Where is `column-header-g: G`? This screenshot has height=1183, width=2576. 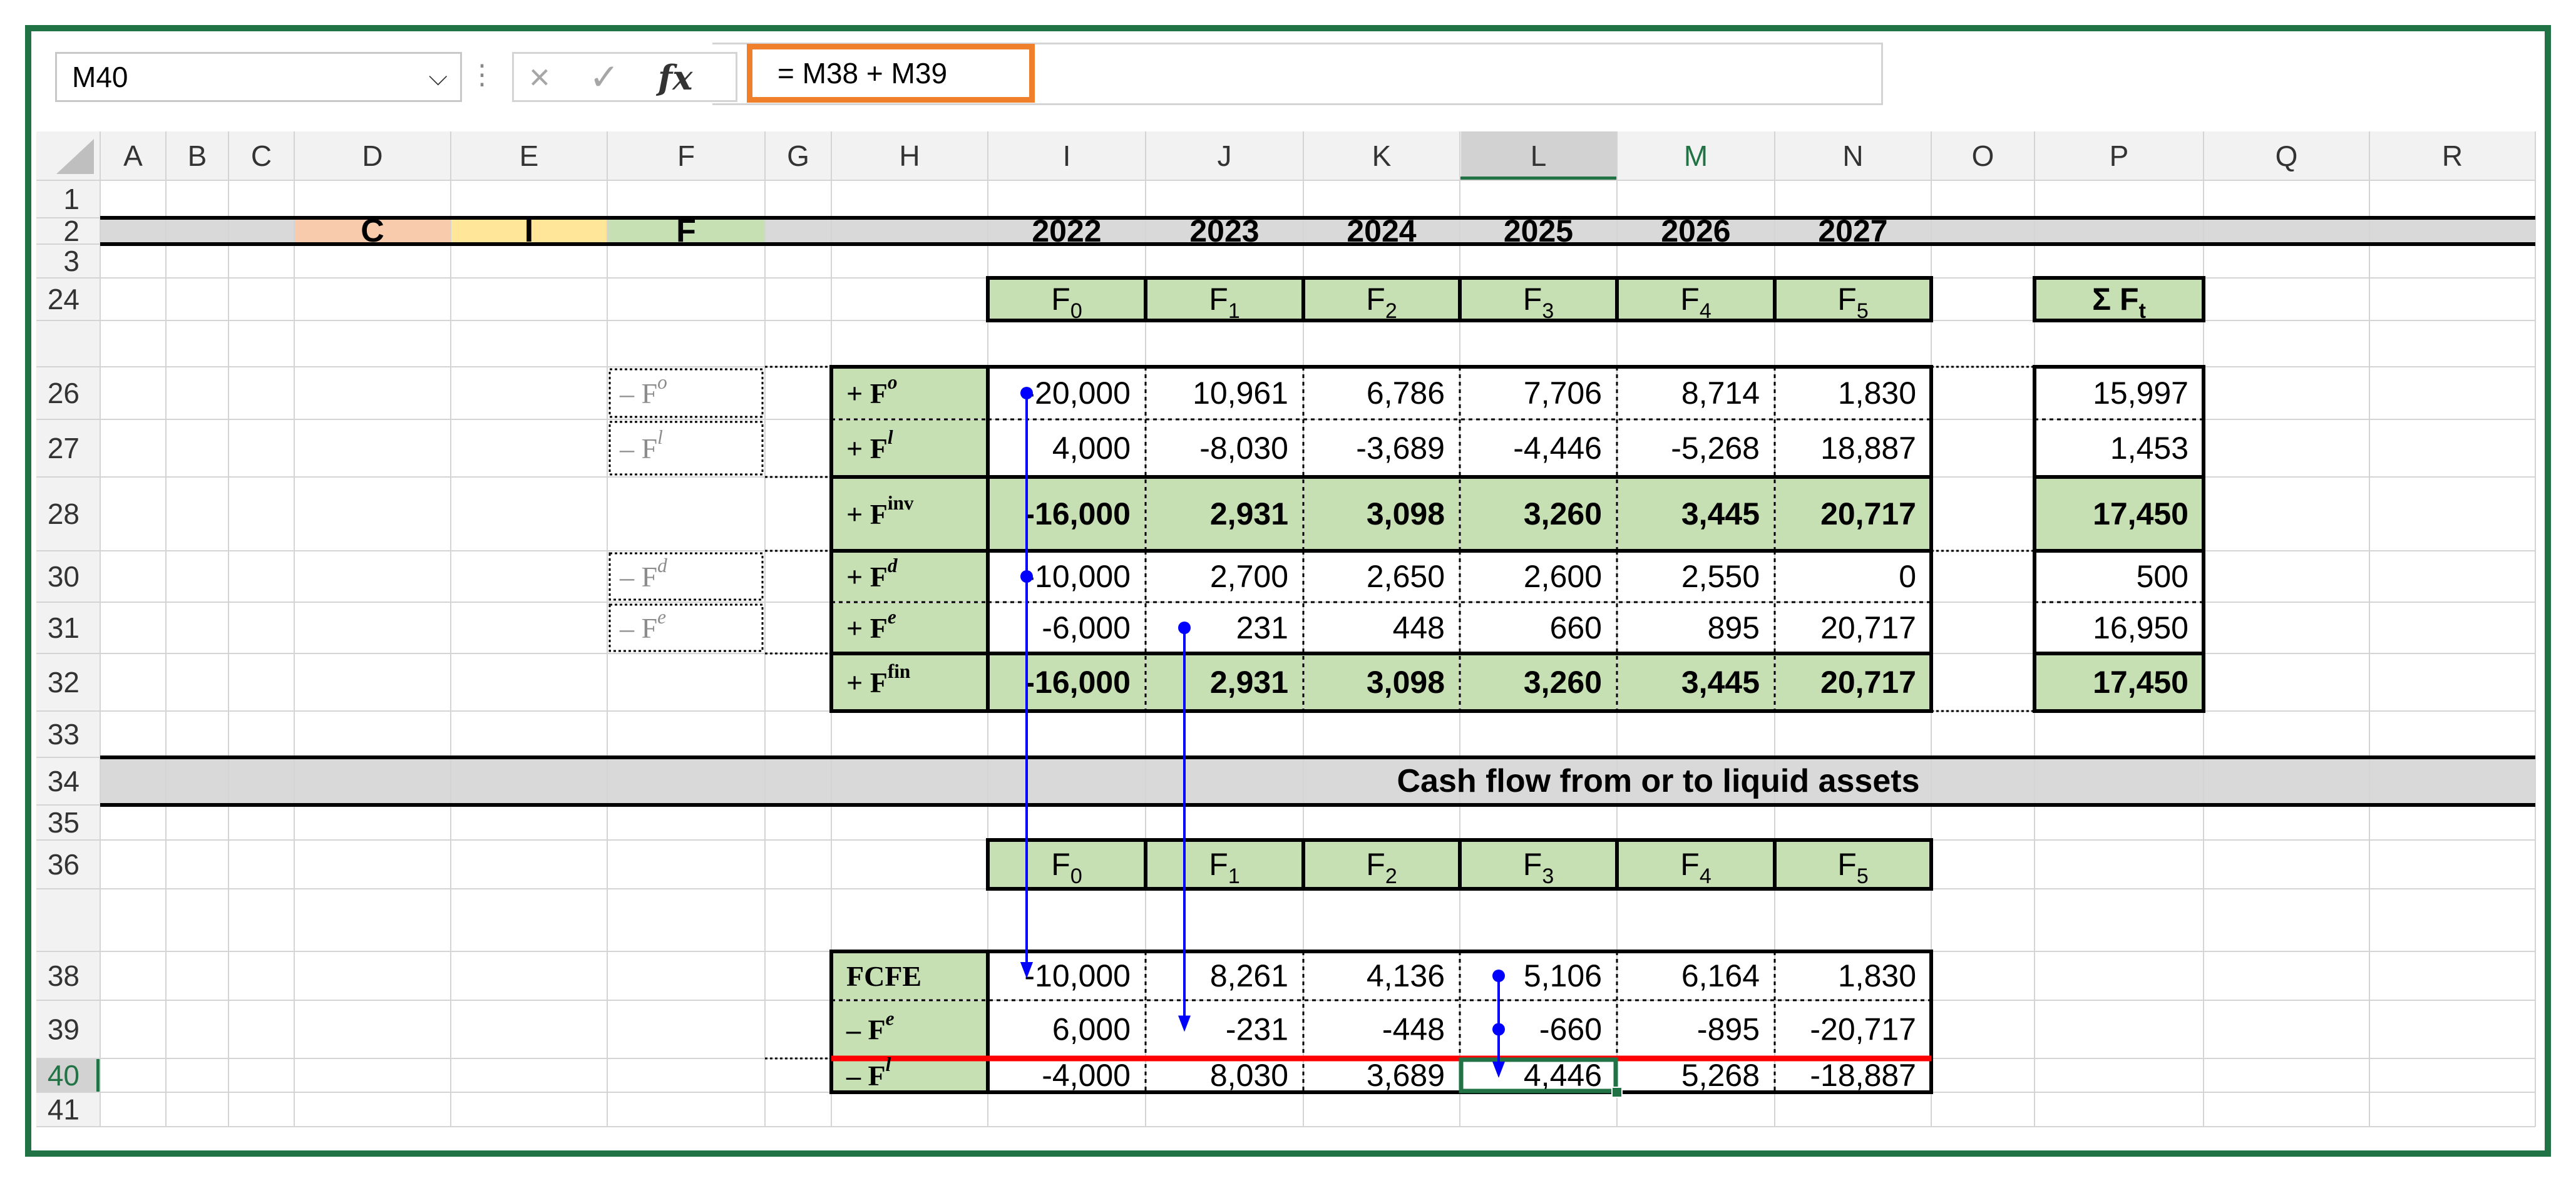 column-header-g: G is located at coordinates (798, 156).